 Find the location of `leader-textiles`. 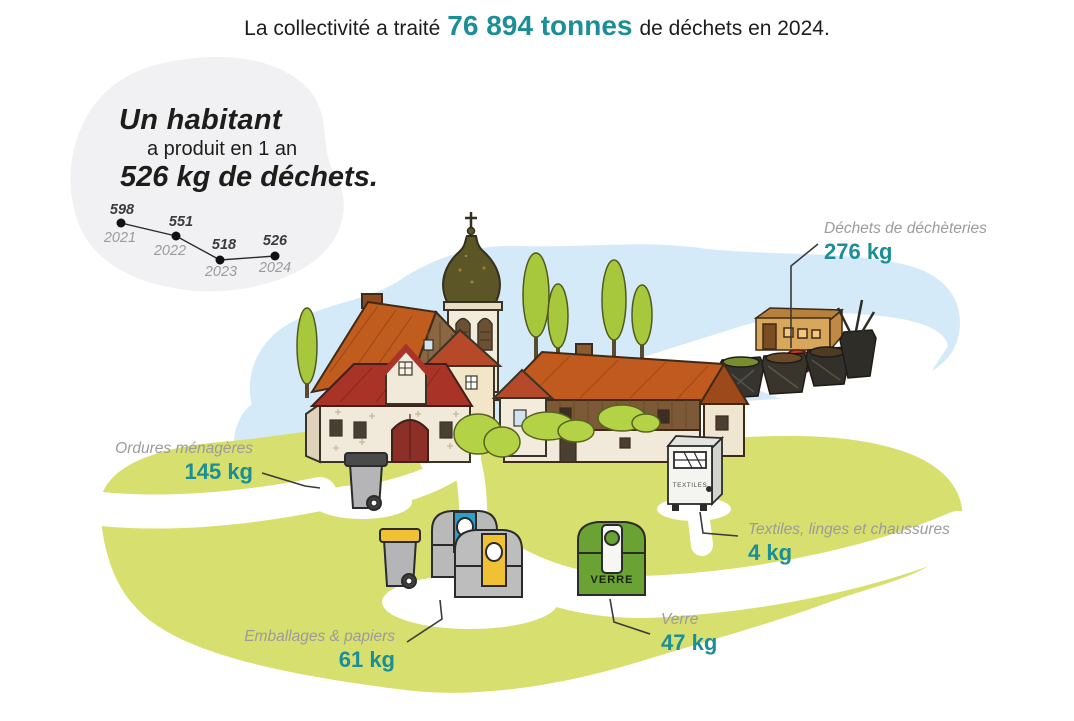

leader-textiles is located at coordinates (719, 524).